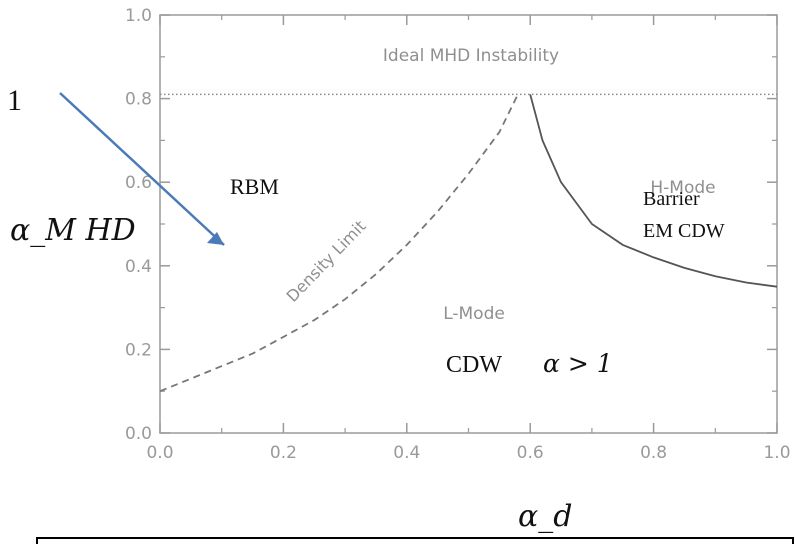 Image resolution: width=795 pixels, height=544 pixels. What do you see at coordinates (138, 267) in the screenshot?
I see `y-tick-label: 0.4` at bounding box center [138, 267].